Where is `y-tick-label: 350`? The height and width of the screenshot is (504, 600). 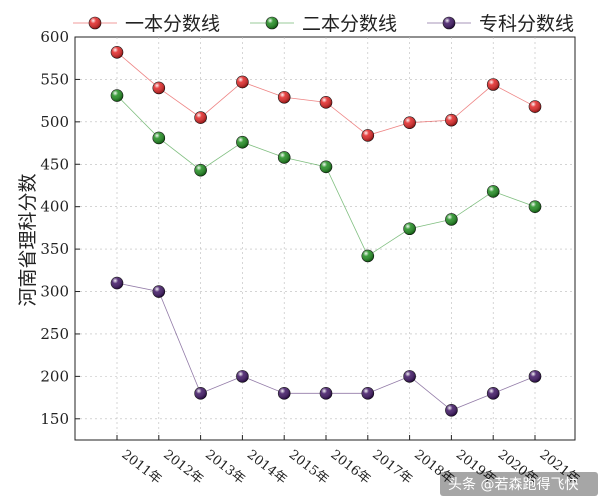
y-tick-label: 350 is located at coordinates (54, 249).